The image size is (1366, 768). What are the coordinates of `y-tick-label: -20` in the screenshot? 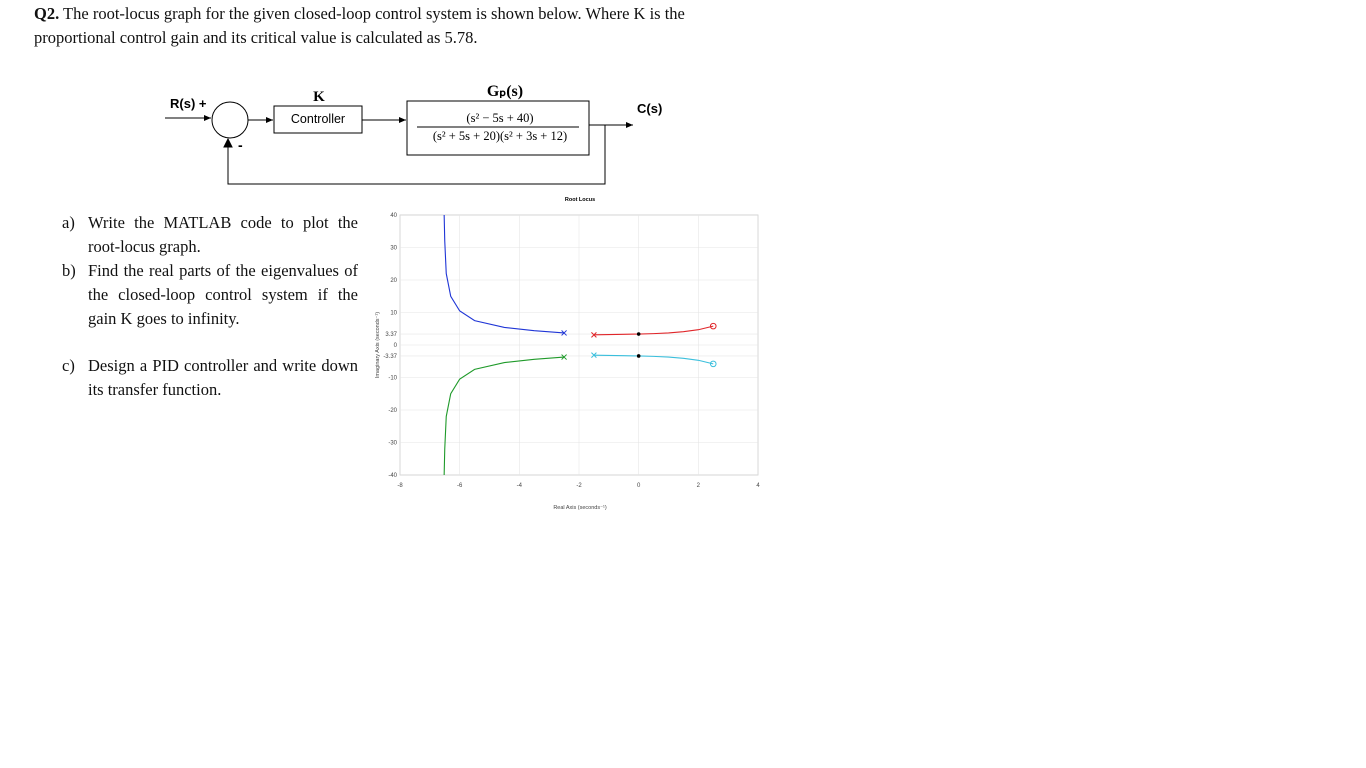 It's located at (392, 411).